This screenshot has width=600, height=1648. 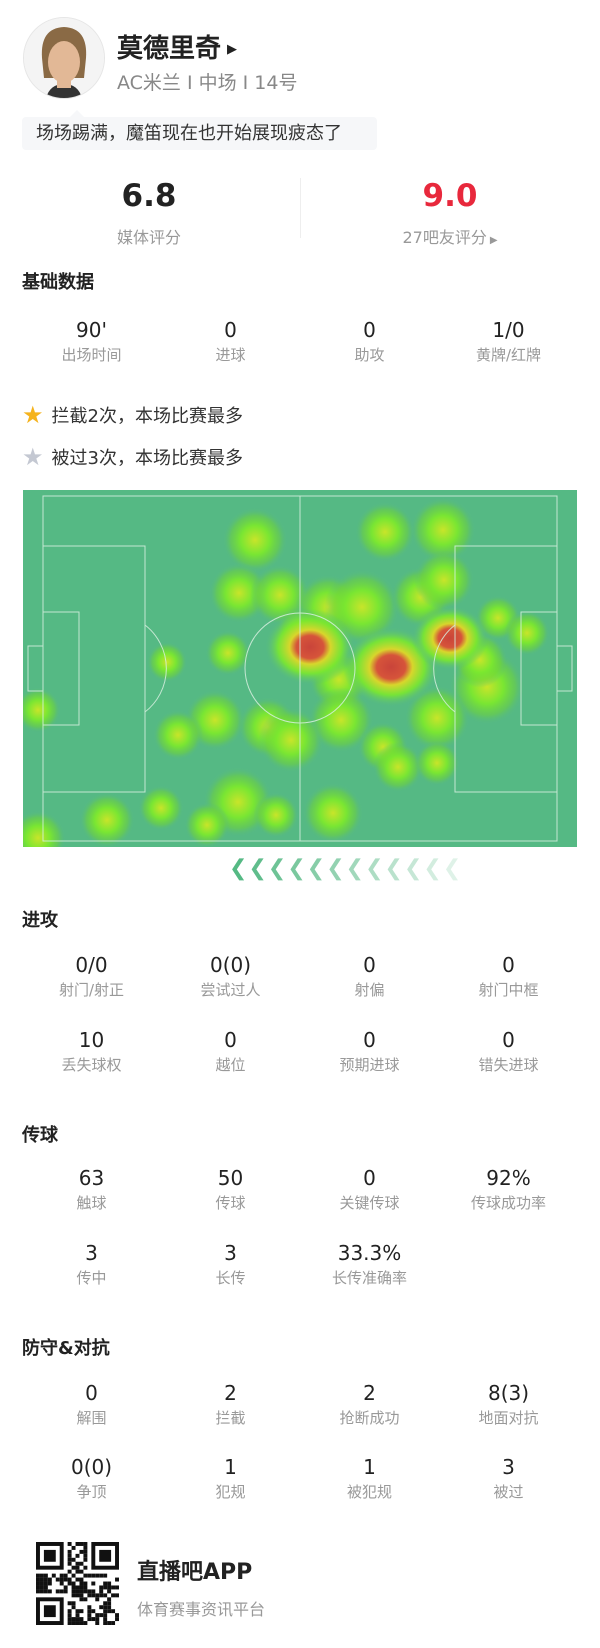 What do you see at coordinates (508, 1393) in the screenshot?
I see `stat-value: 8(3)` at bounding box center [508, 1393].